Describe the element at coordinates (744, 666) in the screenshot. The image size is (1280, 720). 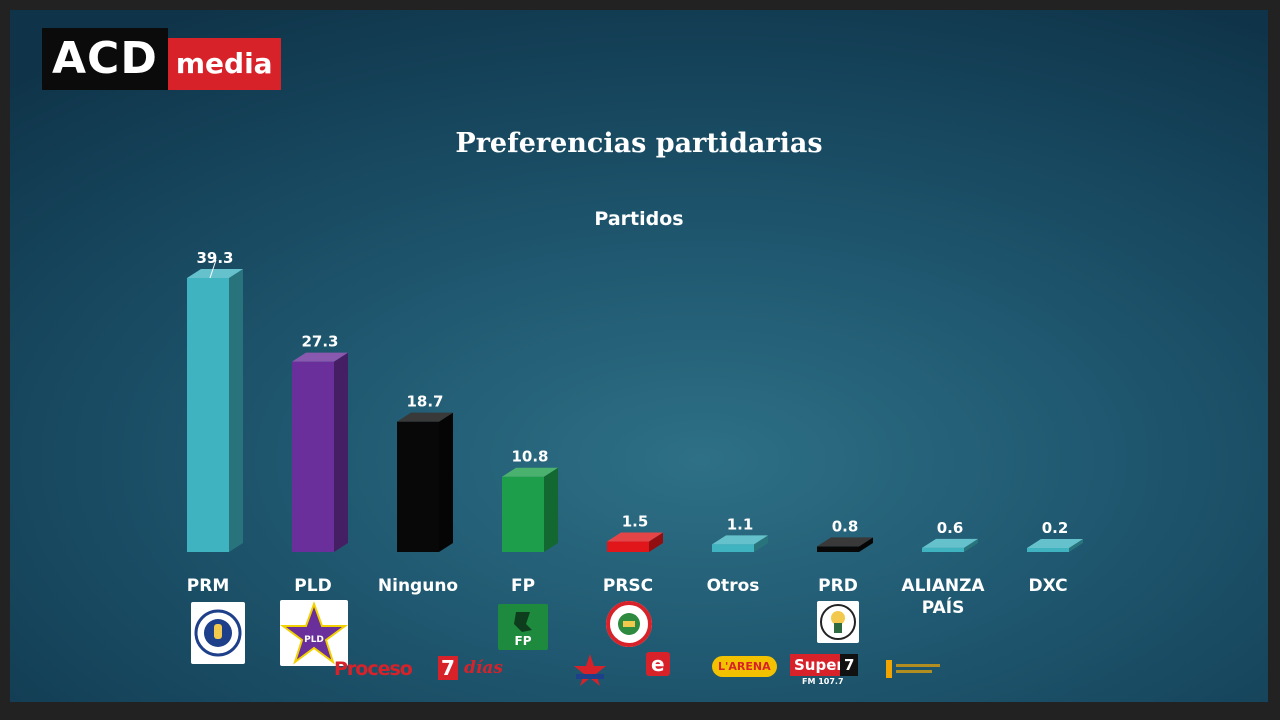
I see `sponsor-larena: L'ARENA` at that location.